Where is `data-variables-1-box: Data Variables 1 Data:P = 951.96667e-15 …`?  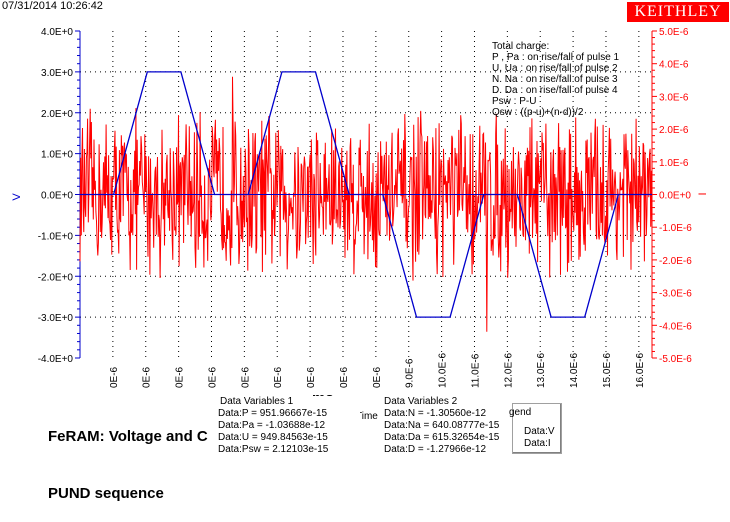
data-variables-1-box: Data Variables 1 Data:P = 951.96667e-15 … is located at coordinates (289, 431).